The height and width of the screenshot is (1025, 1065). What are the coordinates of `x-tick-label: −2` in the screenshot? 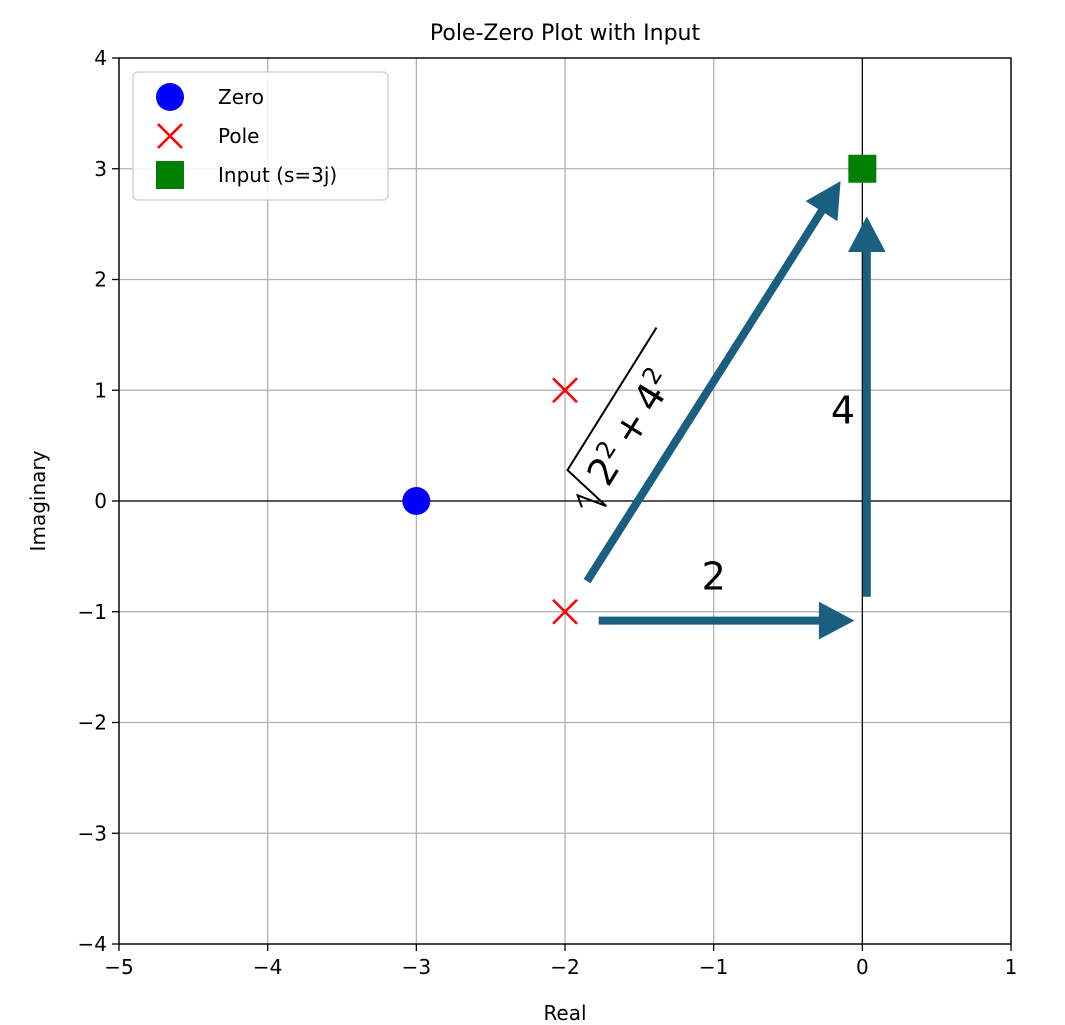 It's located at (564, 967).